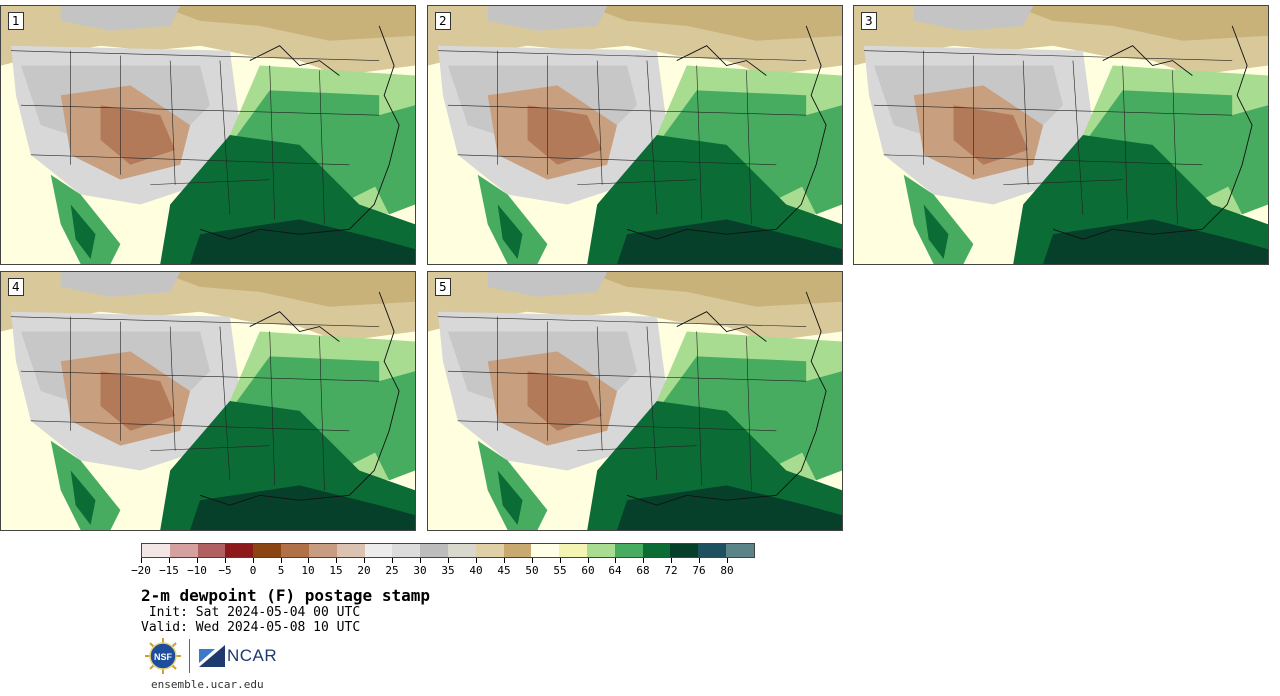 This screenshot has height=696, width=1280. I want to click on panel-label: 1, so click(16, 21).